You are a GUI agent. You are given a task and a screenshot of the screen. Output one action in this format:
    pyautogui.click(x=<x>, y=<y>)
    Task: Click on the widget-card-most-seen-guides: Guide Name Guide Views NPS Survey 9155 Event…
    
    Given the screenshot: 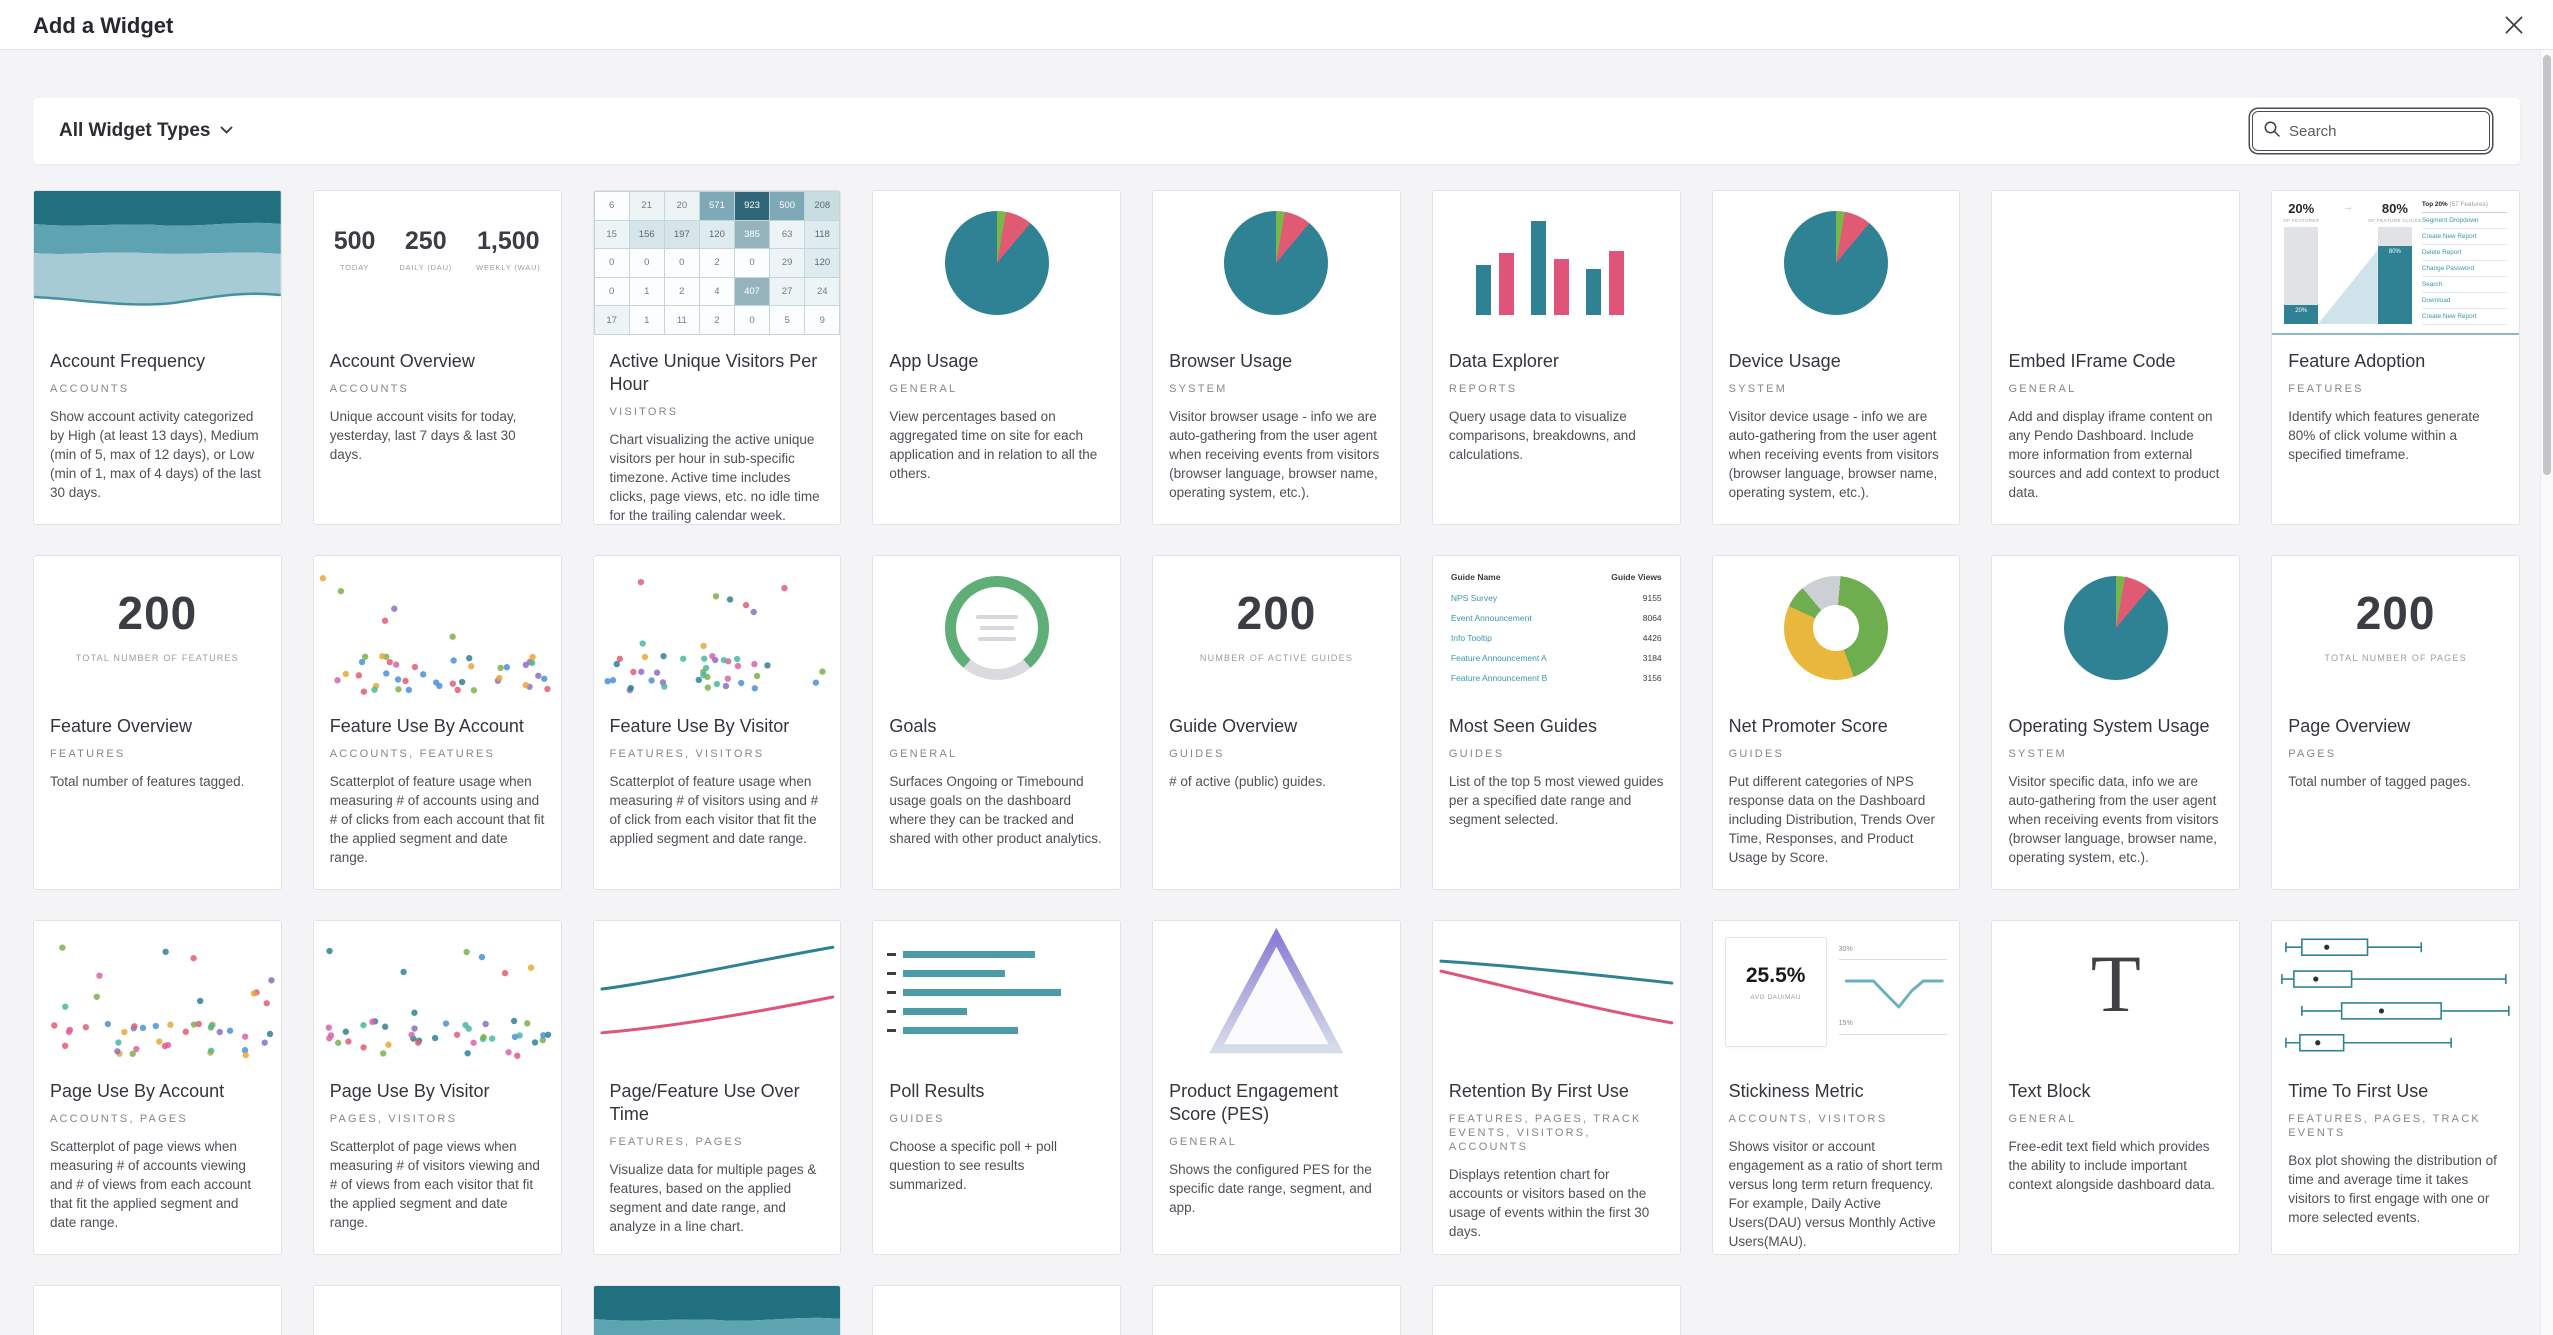 What is the action you would take?
    pyautogui.click(x=1556, y=722)
    